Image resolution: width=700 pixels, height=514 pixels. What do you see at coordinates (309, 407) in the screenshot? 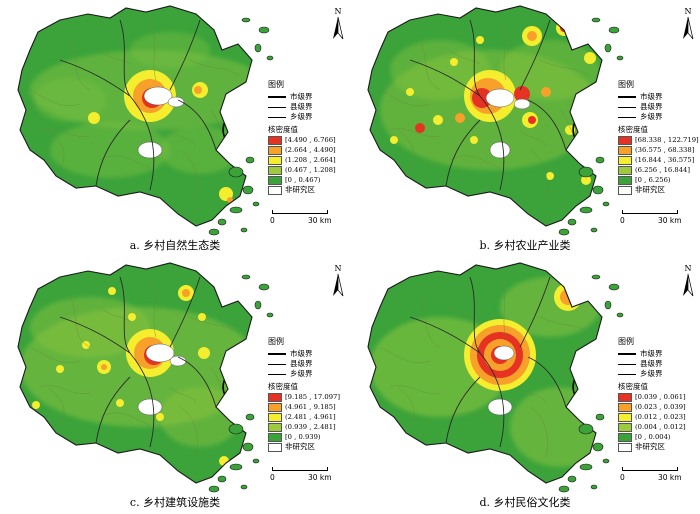
I see `legend-class-item: (4.961 , 9.185]` at bounding box center [309, 407].